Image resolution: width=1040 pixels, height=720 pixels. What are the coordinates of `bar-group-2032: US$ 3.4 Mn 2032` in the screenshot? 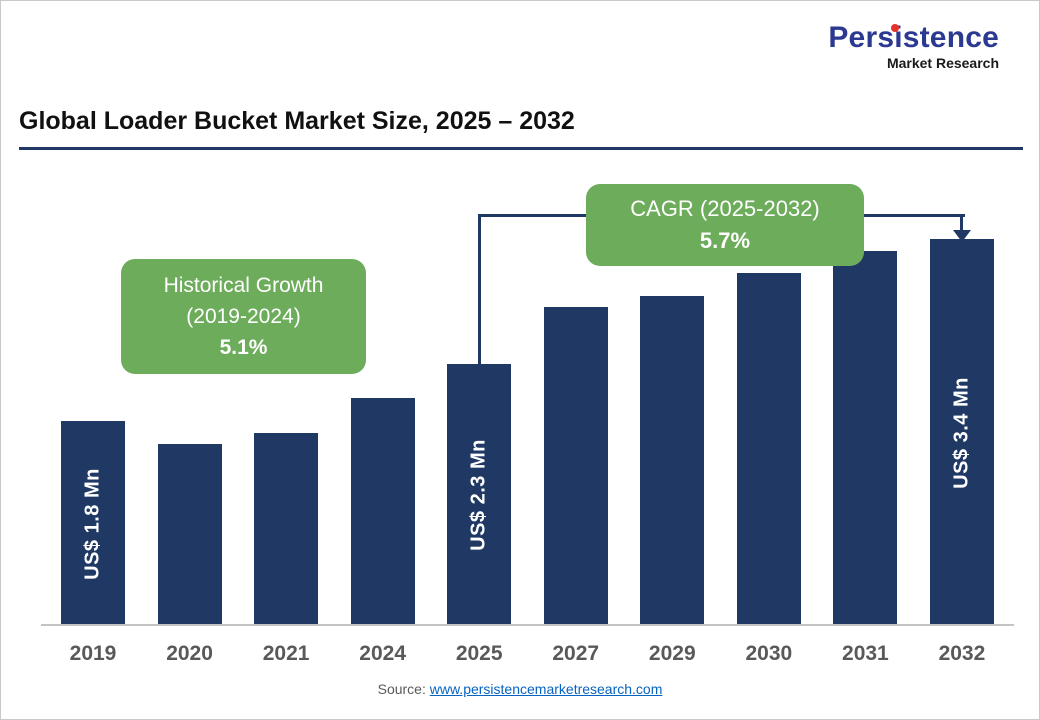 It's located at (961, 418).